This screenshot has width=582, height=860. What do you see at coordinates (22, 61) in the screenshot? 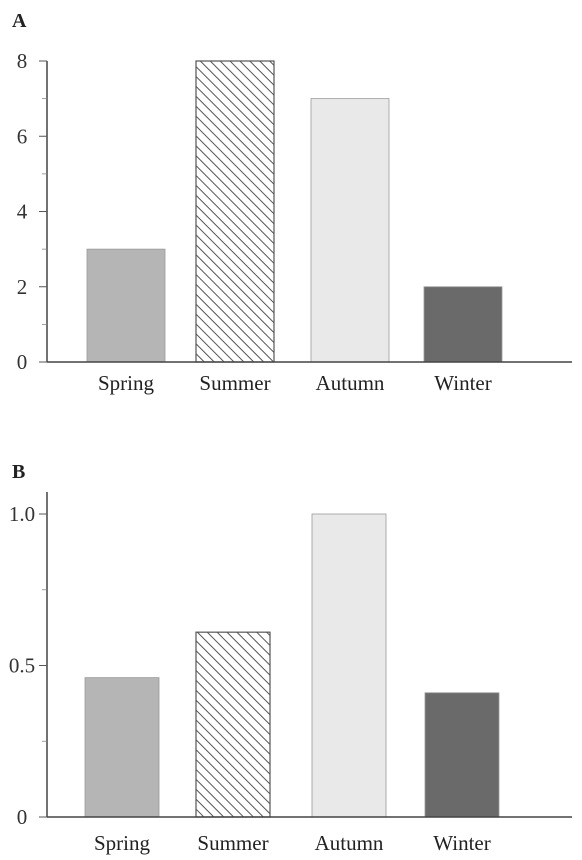
I see `y-tick-label: 8` at bounding box center [22, 61].